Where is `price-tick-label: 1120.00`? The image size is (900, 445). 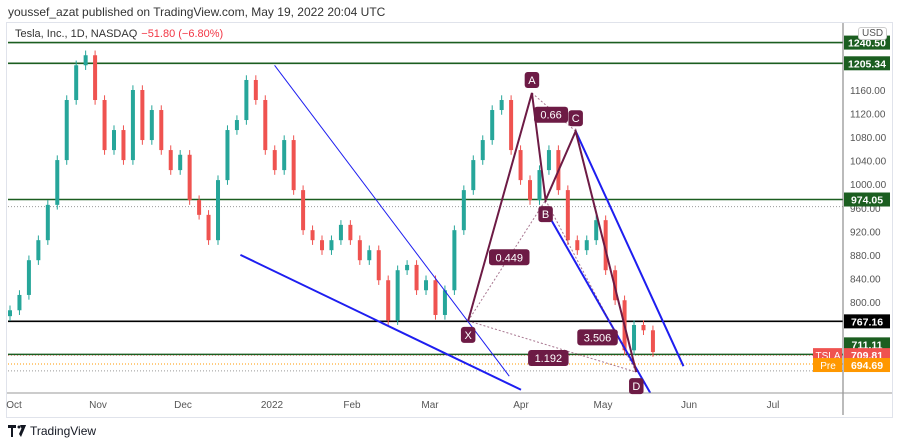 price-tick-label: 1120.00 is located at coordinates (868, 115).